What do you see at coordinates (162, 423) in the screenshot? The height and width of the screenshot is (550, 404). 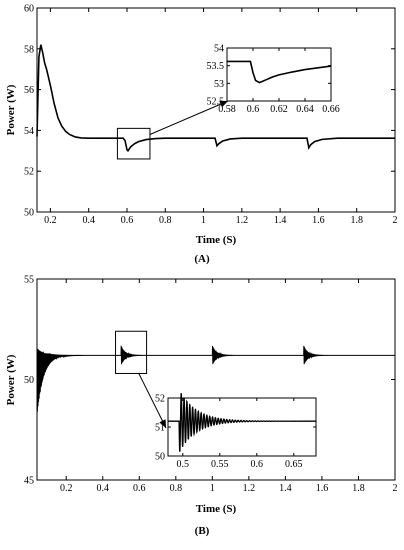 I see `panel-b-arrowhead` at bounding box center [162, 423].